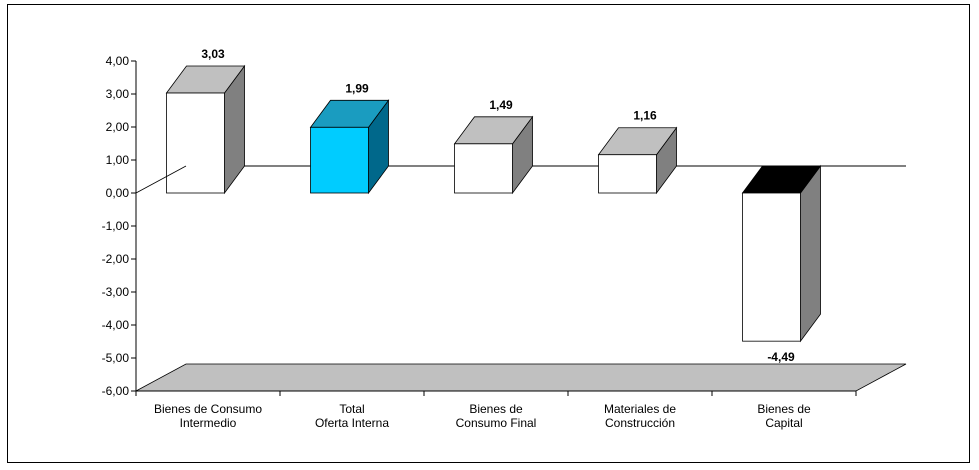 The height and width of the screenshot is (470, 979). What do you see at coordinates (810, 253) in the screenshot?
I see `bar-side` at bounding box center [810, 253].